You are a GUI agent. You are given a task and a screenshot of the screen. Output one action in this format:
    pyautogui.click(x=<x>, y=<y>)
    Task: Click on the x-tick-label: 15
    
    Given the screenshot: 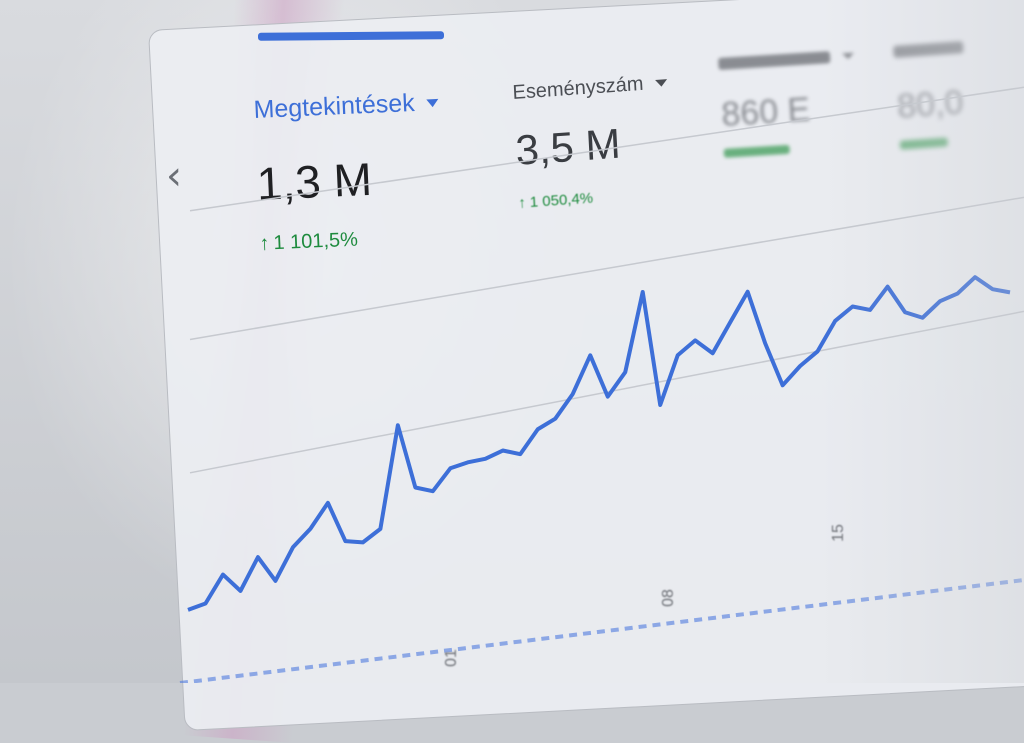 What is the action you would take?
    pyautogui.click(x=839, y=533)
    